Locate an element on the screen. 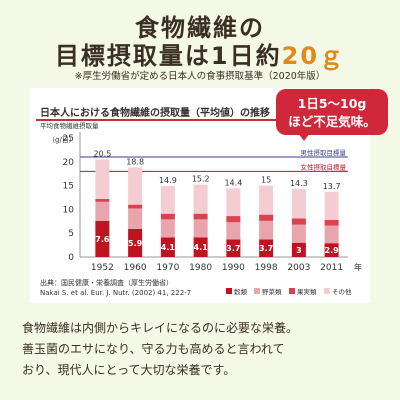 This screenshot has width=400, height=400. page-title-line2: 目標摂取量は1日約20ｇ is located at coordinates (200, 53).